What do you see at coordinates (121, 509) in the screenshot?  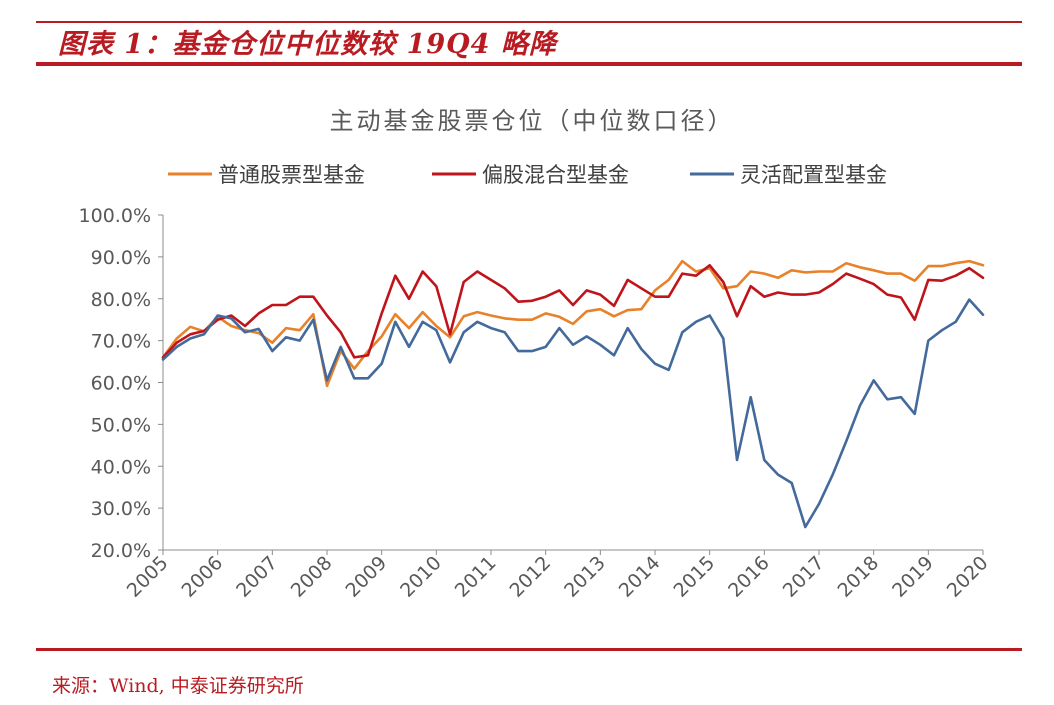 I see `y-tick-label: 30.0%` at bounding box center [121, 509].